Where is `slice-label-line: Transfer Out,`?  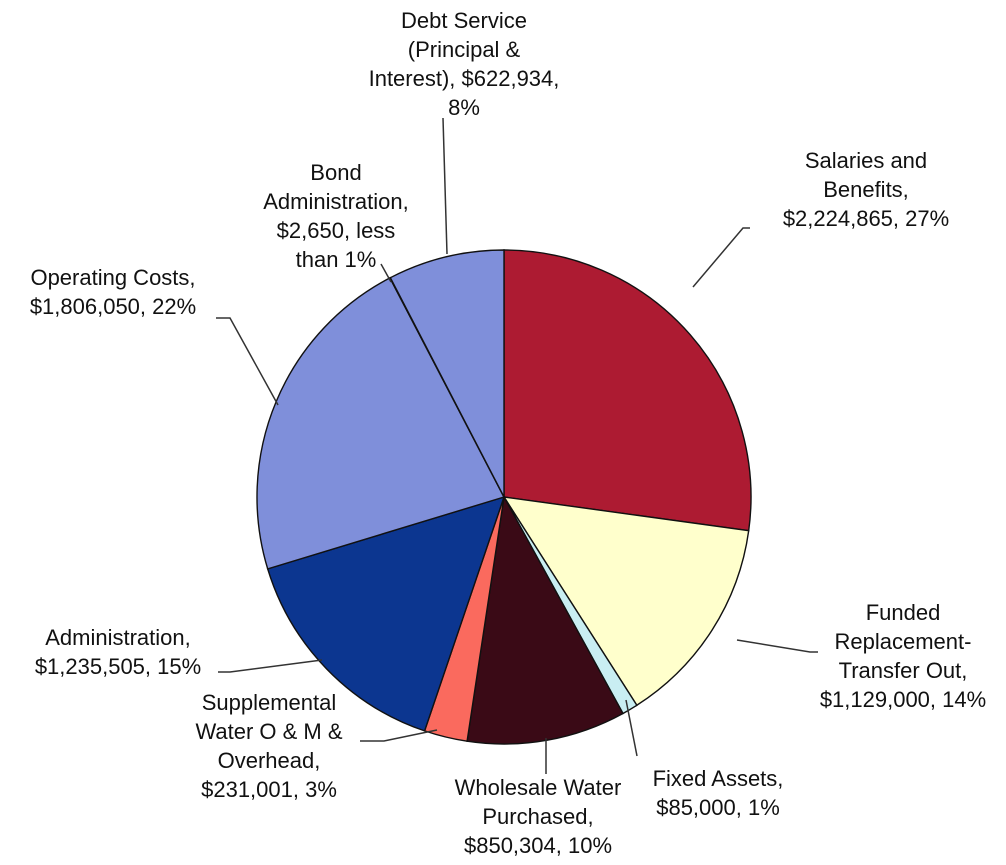
slice-label-line: Transfer Out, is located at coordinates (903, 670).